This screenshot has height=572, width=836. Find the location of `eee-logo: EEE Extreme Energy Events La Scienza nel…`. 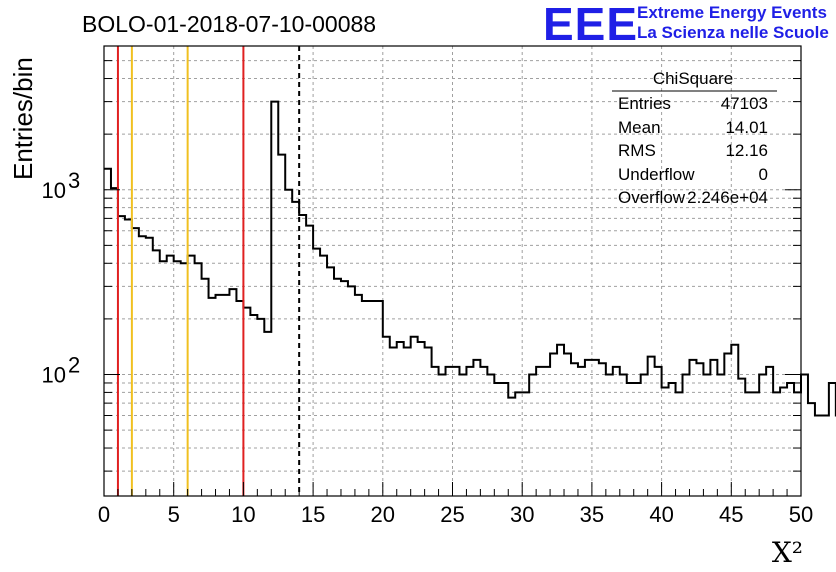

eee-logo: EEE Extreme Energy Events La Scienza nel… is located at coordinates (686, 25).